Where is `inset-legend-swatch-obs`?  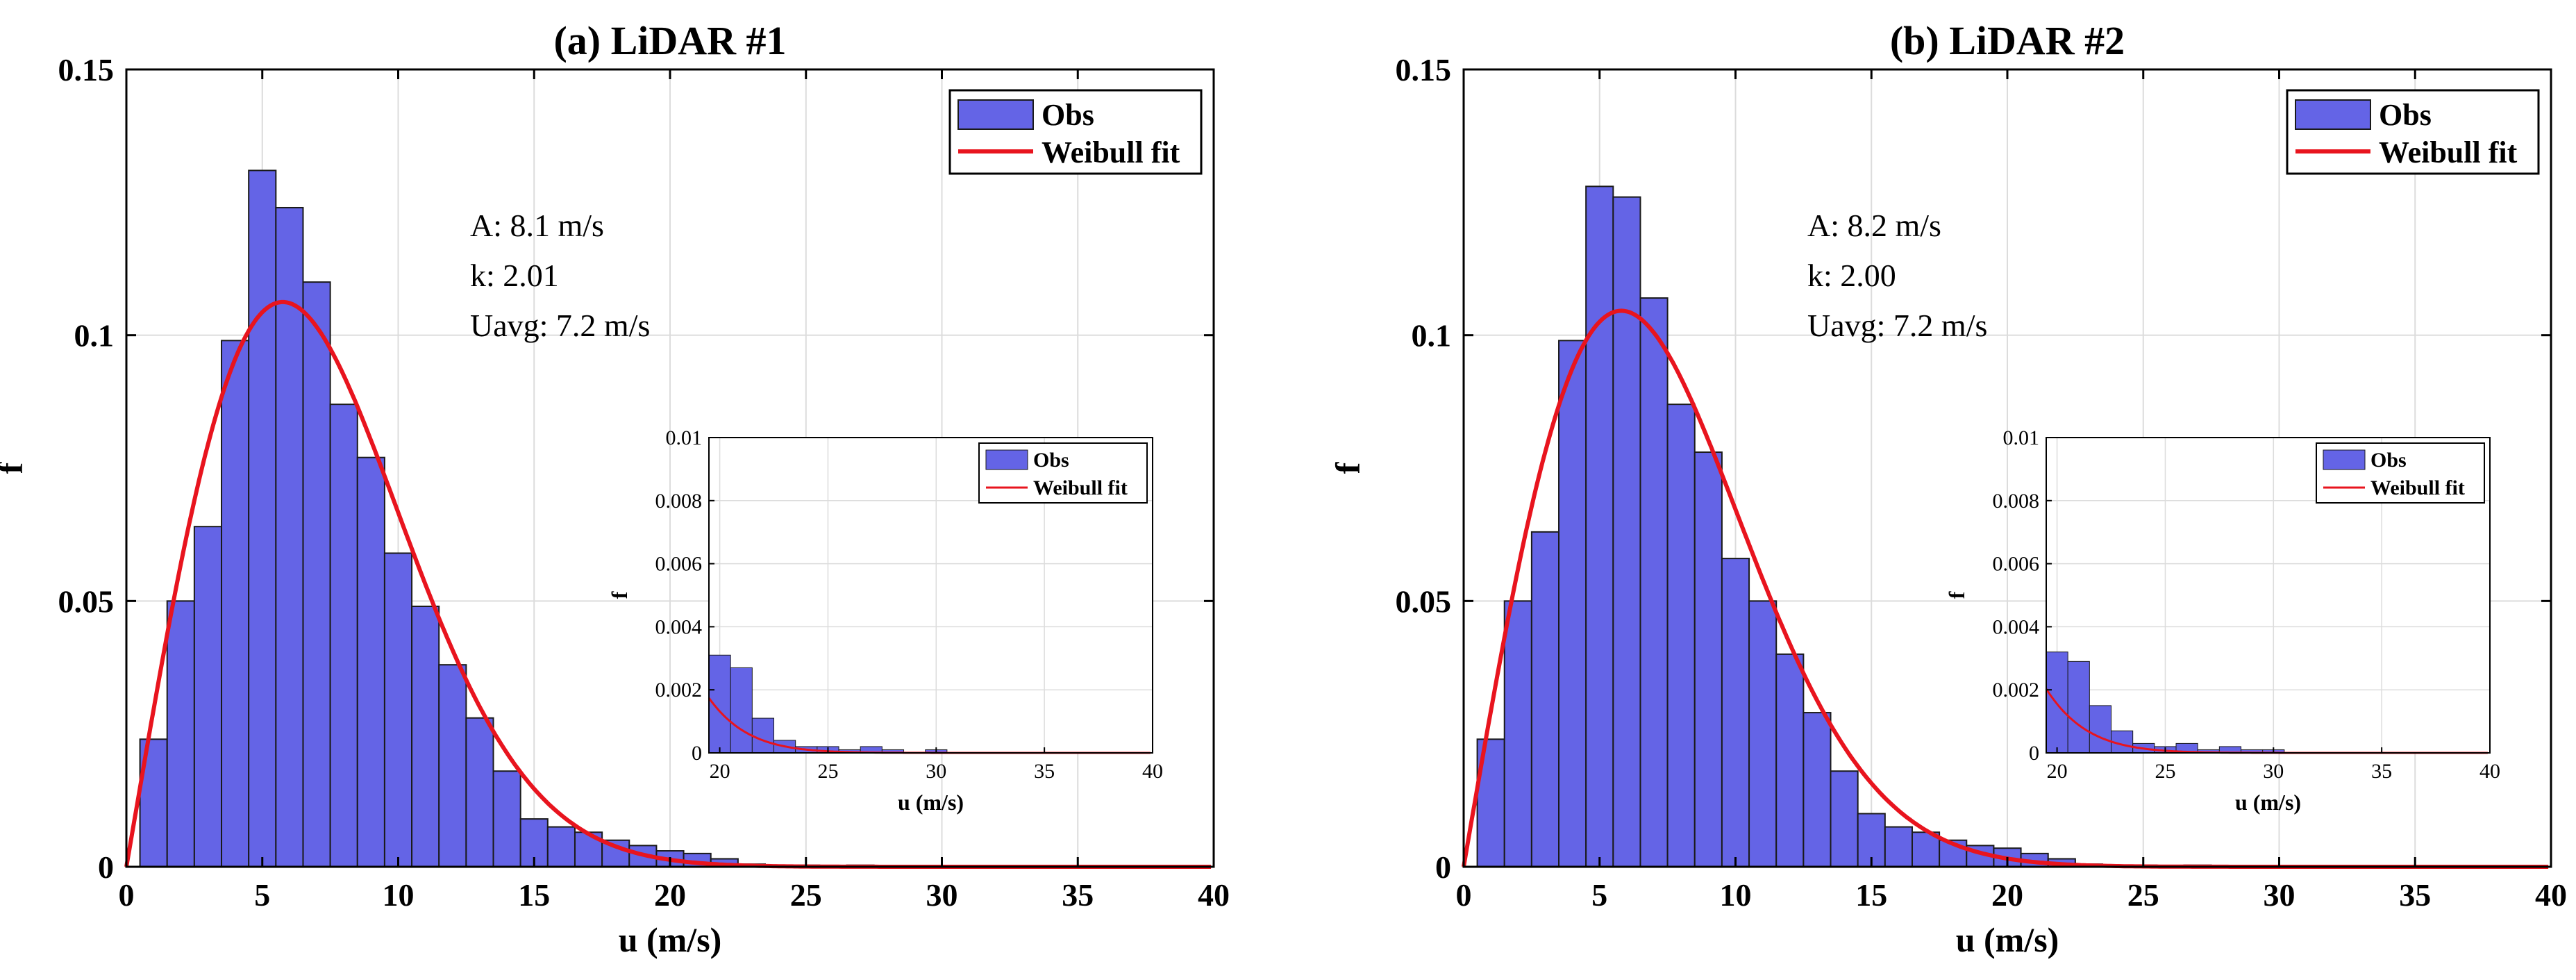
inset-legend-swatch-obs is located at coordinates (1006, 460).